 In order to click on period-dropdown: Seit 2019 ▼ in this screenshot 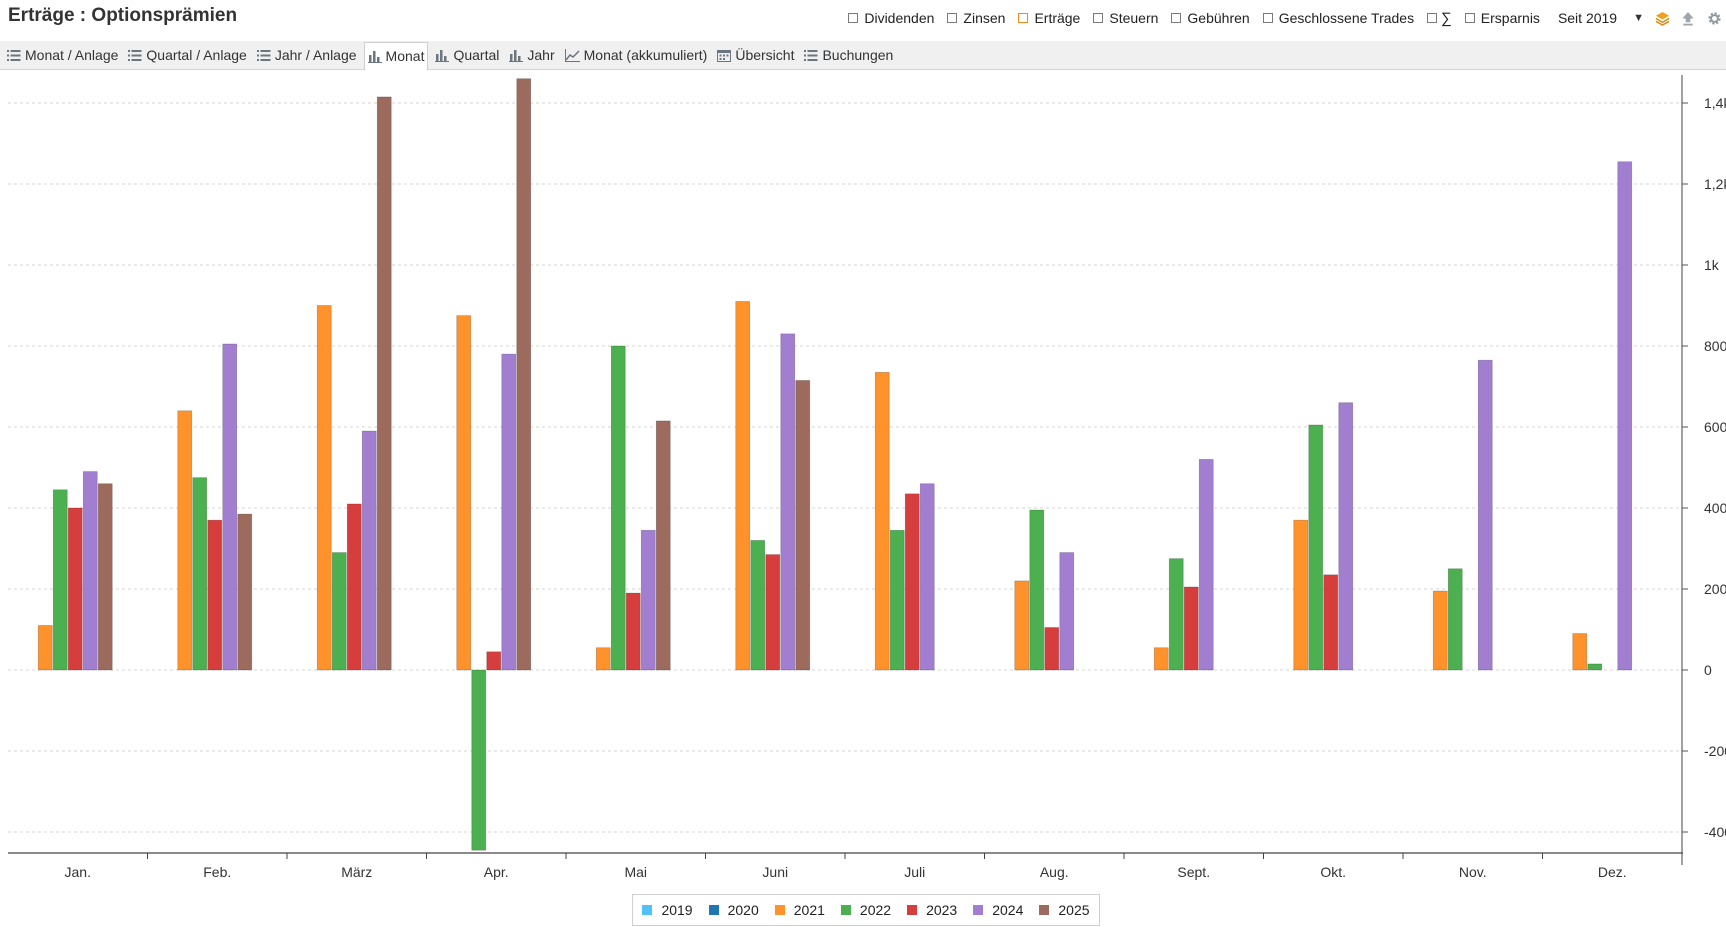, I will do `click(1601, 18)`.